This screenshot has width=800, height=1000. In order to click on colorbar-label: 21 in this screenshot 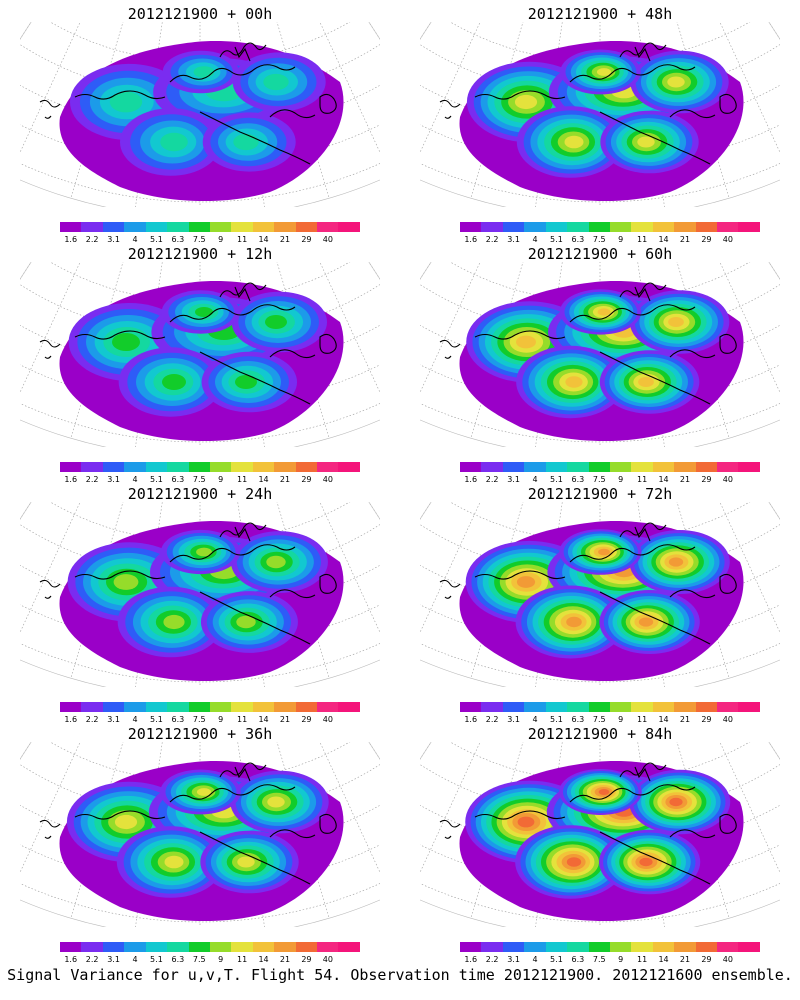, I will do `click(685, 719)`.